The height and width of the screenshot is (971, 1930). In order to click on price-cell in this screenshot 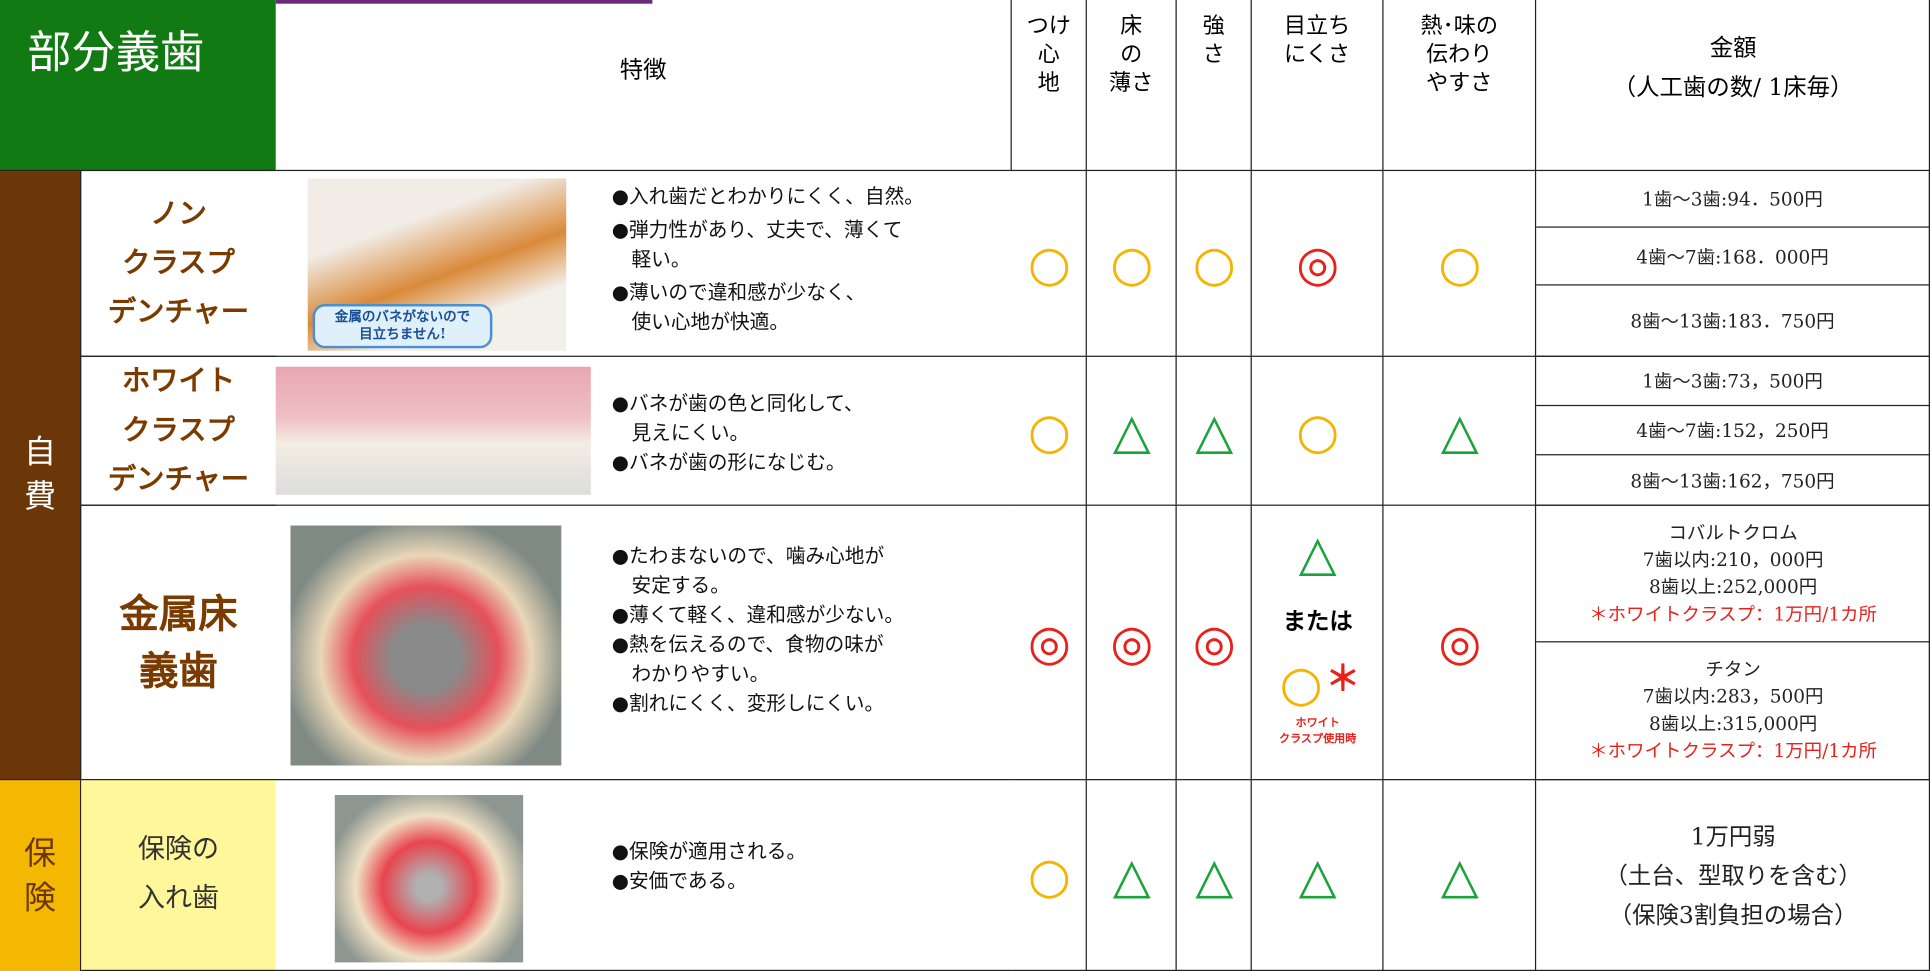, I will do `click(1733, 875)`.